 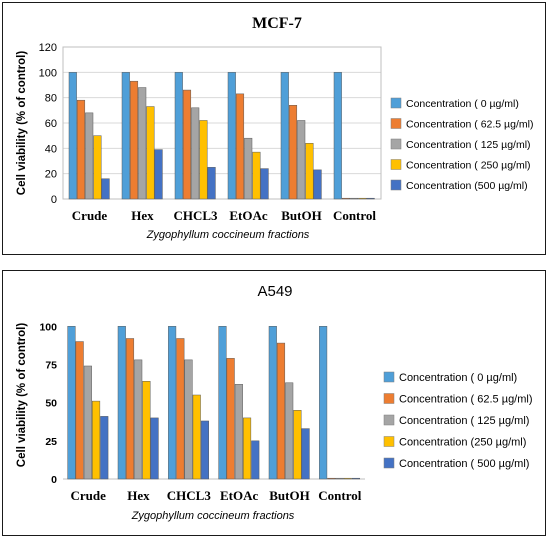 What do you see at coordinates (105, 189) in the screenshot?
I see `mcf7-bar-crude-s4` at bounding box center [105, 189].